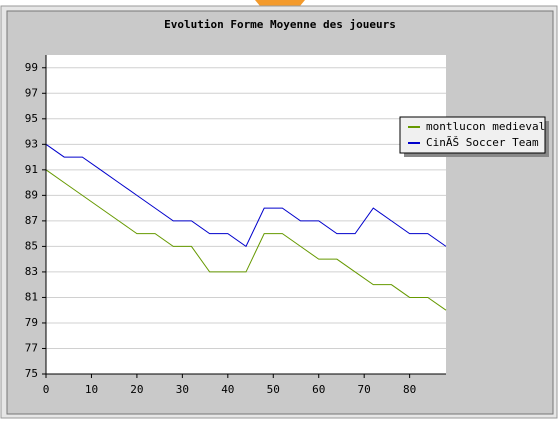  I want to click on x-tick-label: 80, so click(409, 389).